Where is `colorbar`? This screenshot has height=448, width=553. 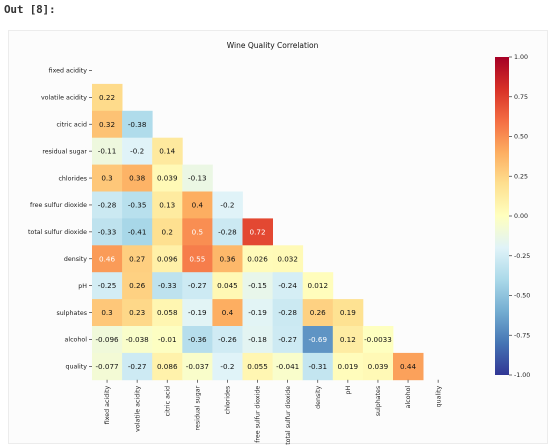 colorbar is located at coordinates (502, 216).